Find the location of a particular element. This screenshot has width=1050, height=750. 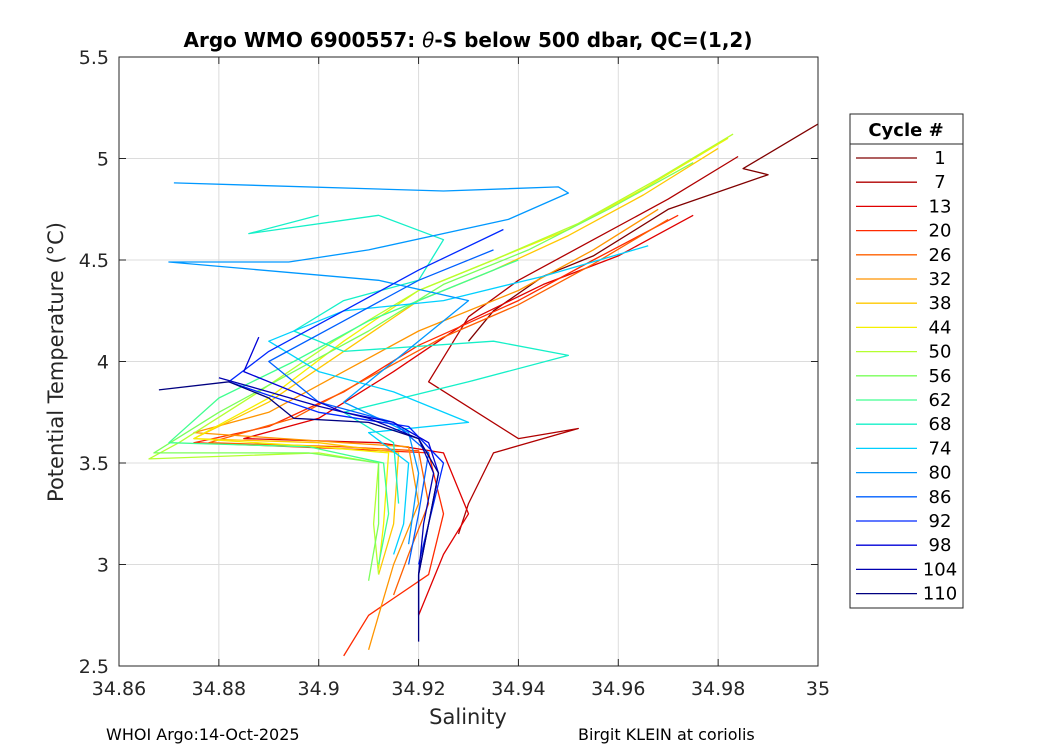

legend-label-92: 92 is located at coordinates (940, 521).